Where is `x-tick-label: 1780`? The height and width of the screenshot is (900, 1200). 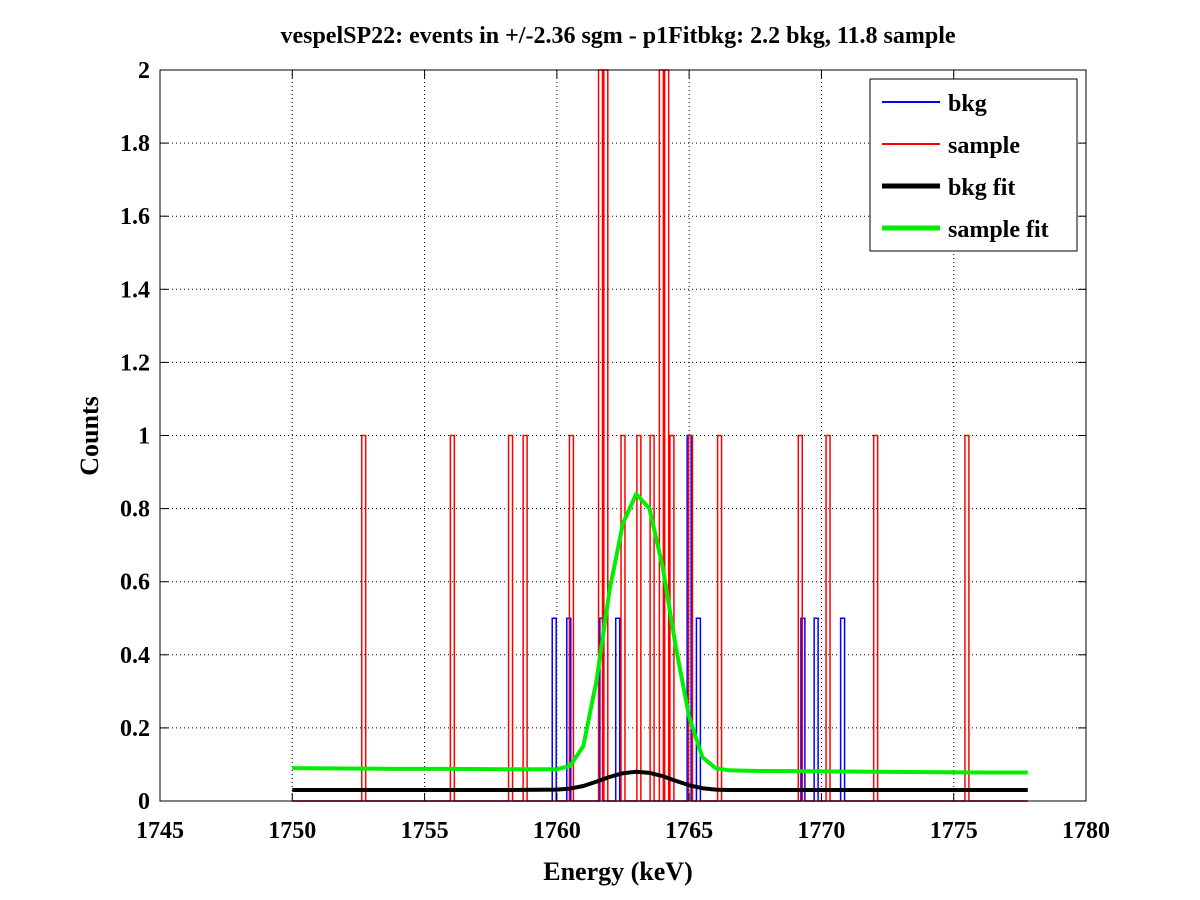
x-tick-label: 1780 is located at coordinates (1086, 831).